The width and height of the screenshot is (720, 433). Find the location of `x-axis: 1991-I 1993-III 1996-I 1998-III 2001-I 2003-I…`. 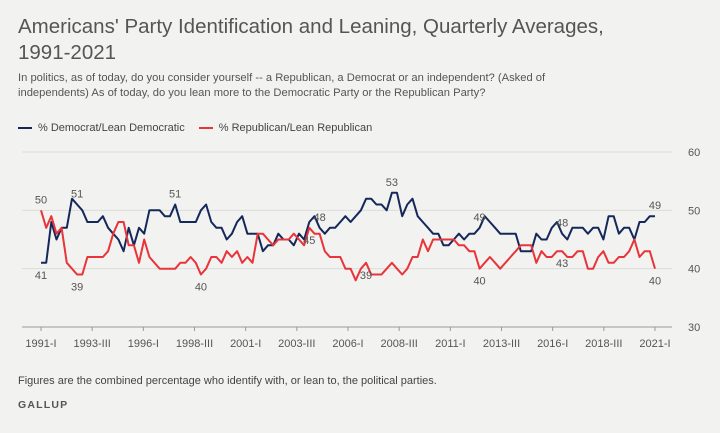

x-axis: 1991-I 1993-III 1996-I 1998-III 2001-I 2003-I… is located at coordinates (347, 338).